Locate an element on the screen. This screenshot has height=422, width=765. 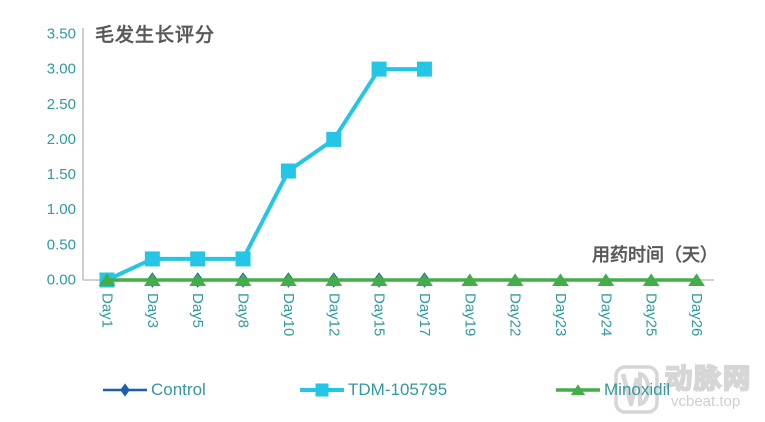
x-tick-label: Day15 is located at coordinates (379, 314).